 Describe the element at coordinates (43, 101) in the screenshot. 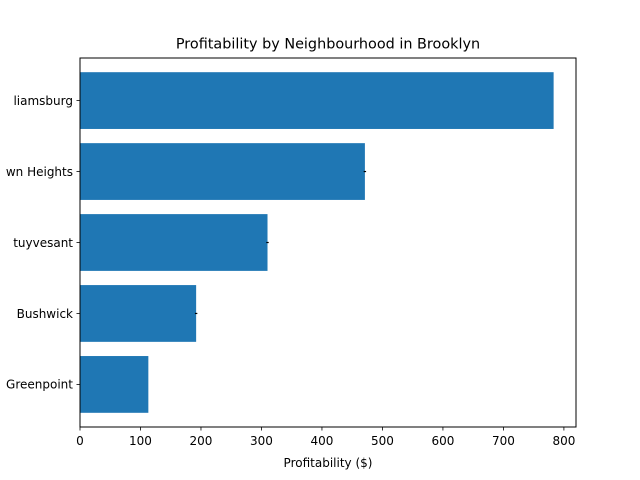

I see `y-tick-label-5: liamsburg` at that location.